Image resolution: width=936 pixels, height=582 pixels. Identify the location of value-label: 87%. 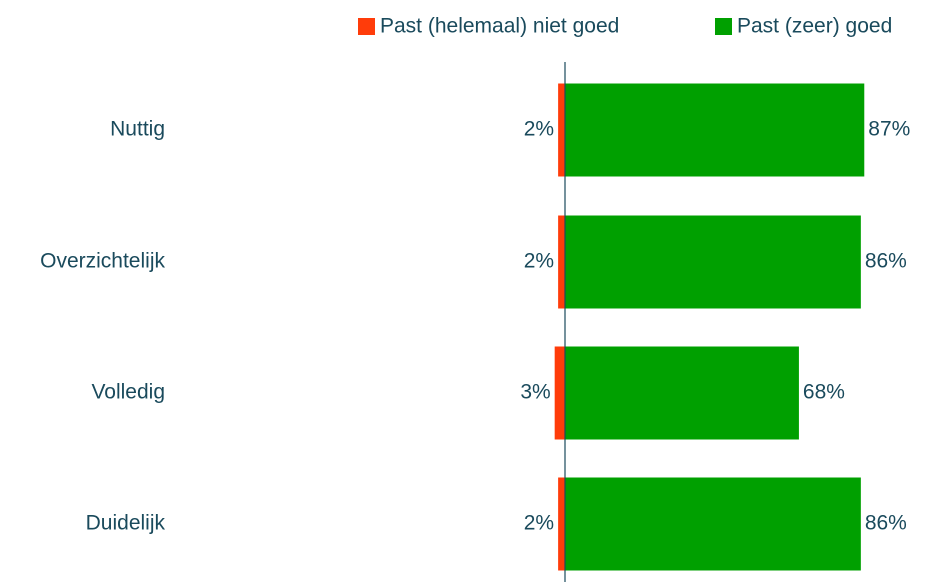
(889, 129).